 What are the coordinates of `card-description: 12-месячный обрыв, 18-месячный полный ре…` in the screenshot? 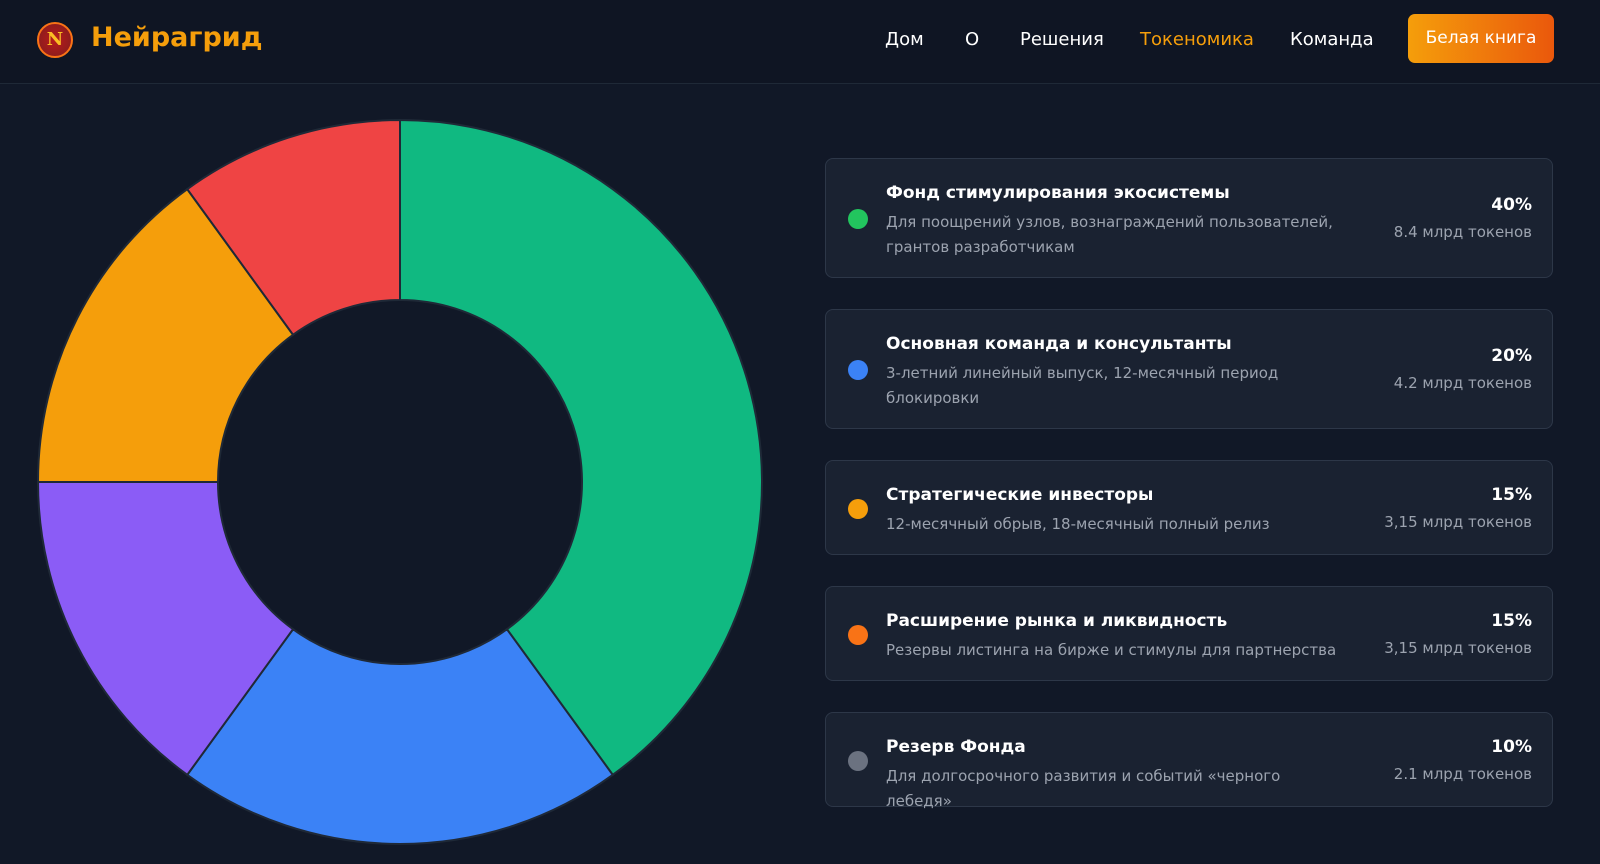 It's located at (1078, 524).